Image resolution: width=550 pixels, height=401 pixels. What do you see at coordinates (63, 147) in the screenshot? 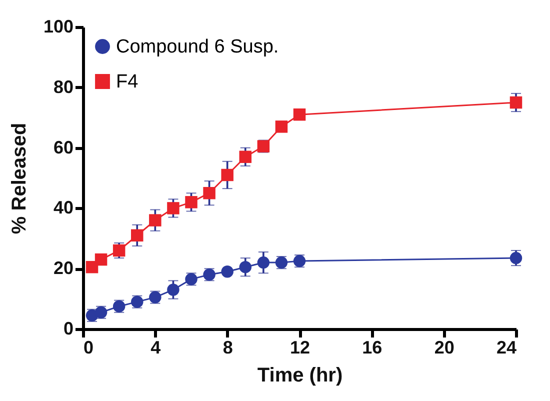
I see `y-tick-label: 60` at bounding box center [63, 147].